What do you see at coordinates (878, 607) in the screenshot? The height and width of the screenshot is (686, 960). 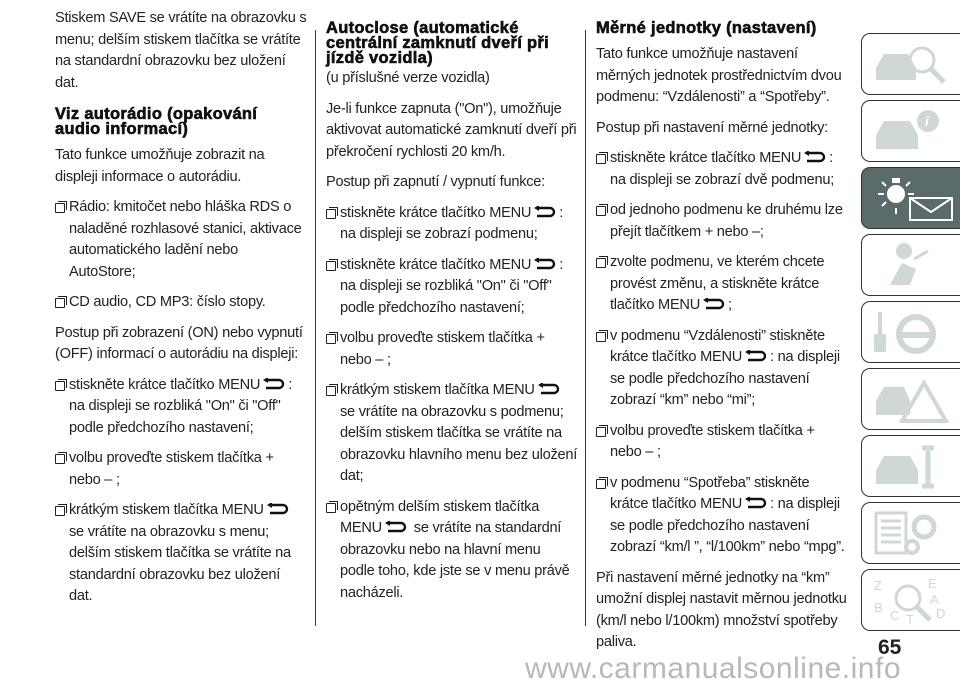 I see `svg-text: B` at bounding box center [878, 607].